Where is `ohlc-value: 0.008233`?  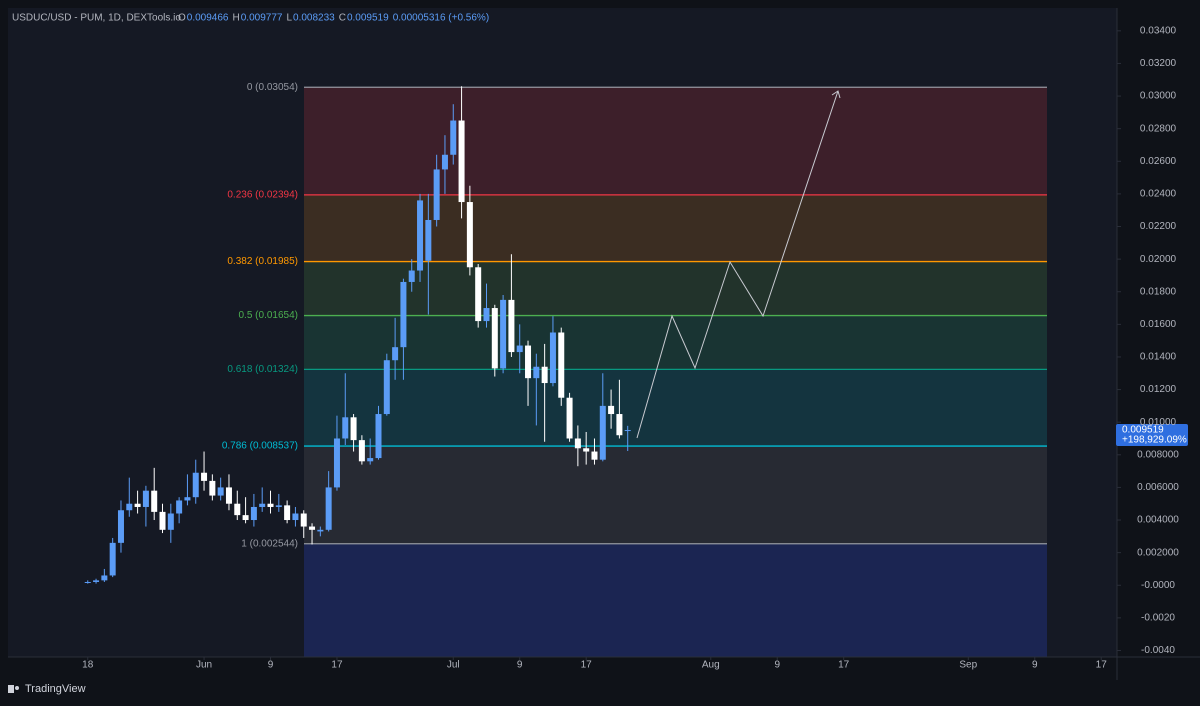
ohlc-value: 0.008233 is located at coordinates (314, 18).